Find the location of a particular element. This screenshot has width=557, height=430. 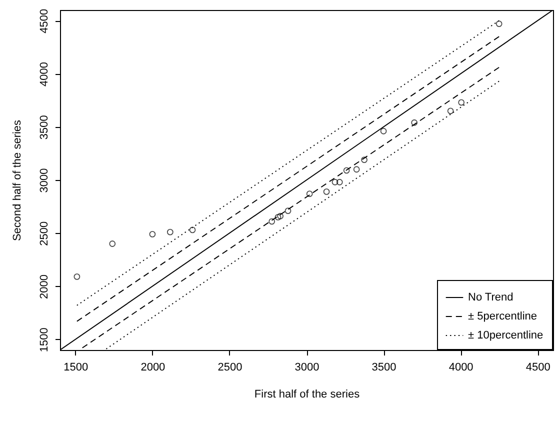

y-tick-label: 2500 is located at coordinates (44, 233).